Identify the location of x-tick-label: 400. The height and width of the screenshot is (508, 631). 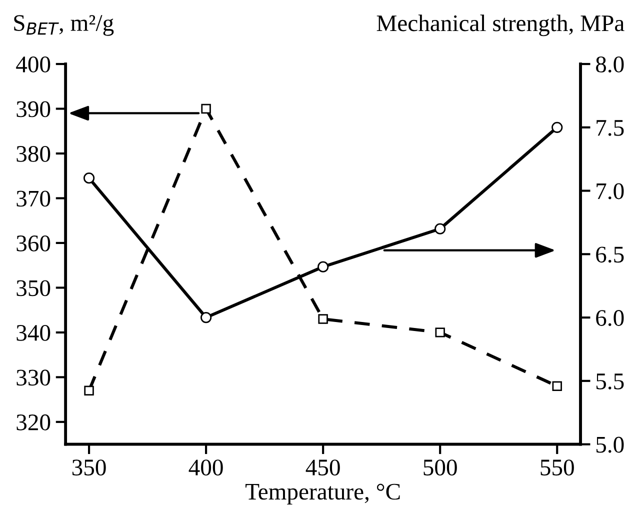
(205, 468).